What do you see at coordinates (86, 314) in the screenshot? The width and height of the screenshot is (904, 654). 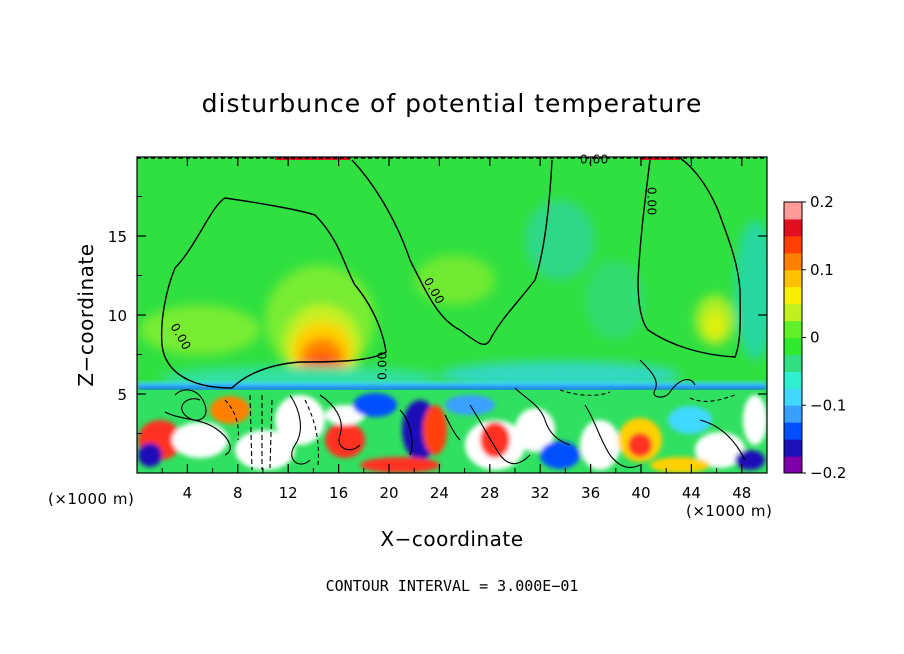 I see `y-axis-label: Z−coordinate` at bounding box center [86, 314].